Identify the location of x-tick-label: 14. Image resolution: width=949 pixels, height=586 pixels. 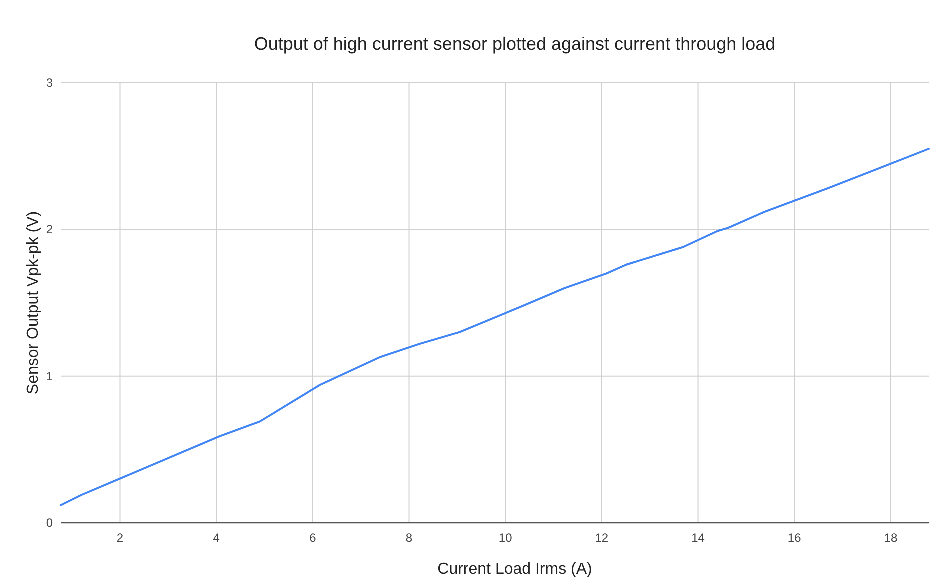
(699, 538).